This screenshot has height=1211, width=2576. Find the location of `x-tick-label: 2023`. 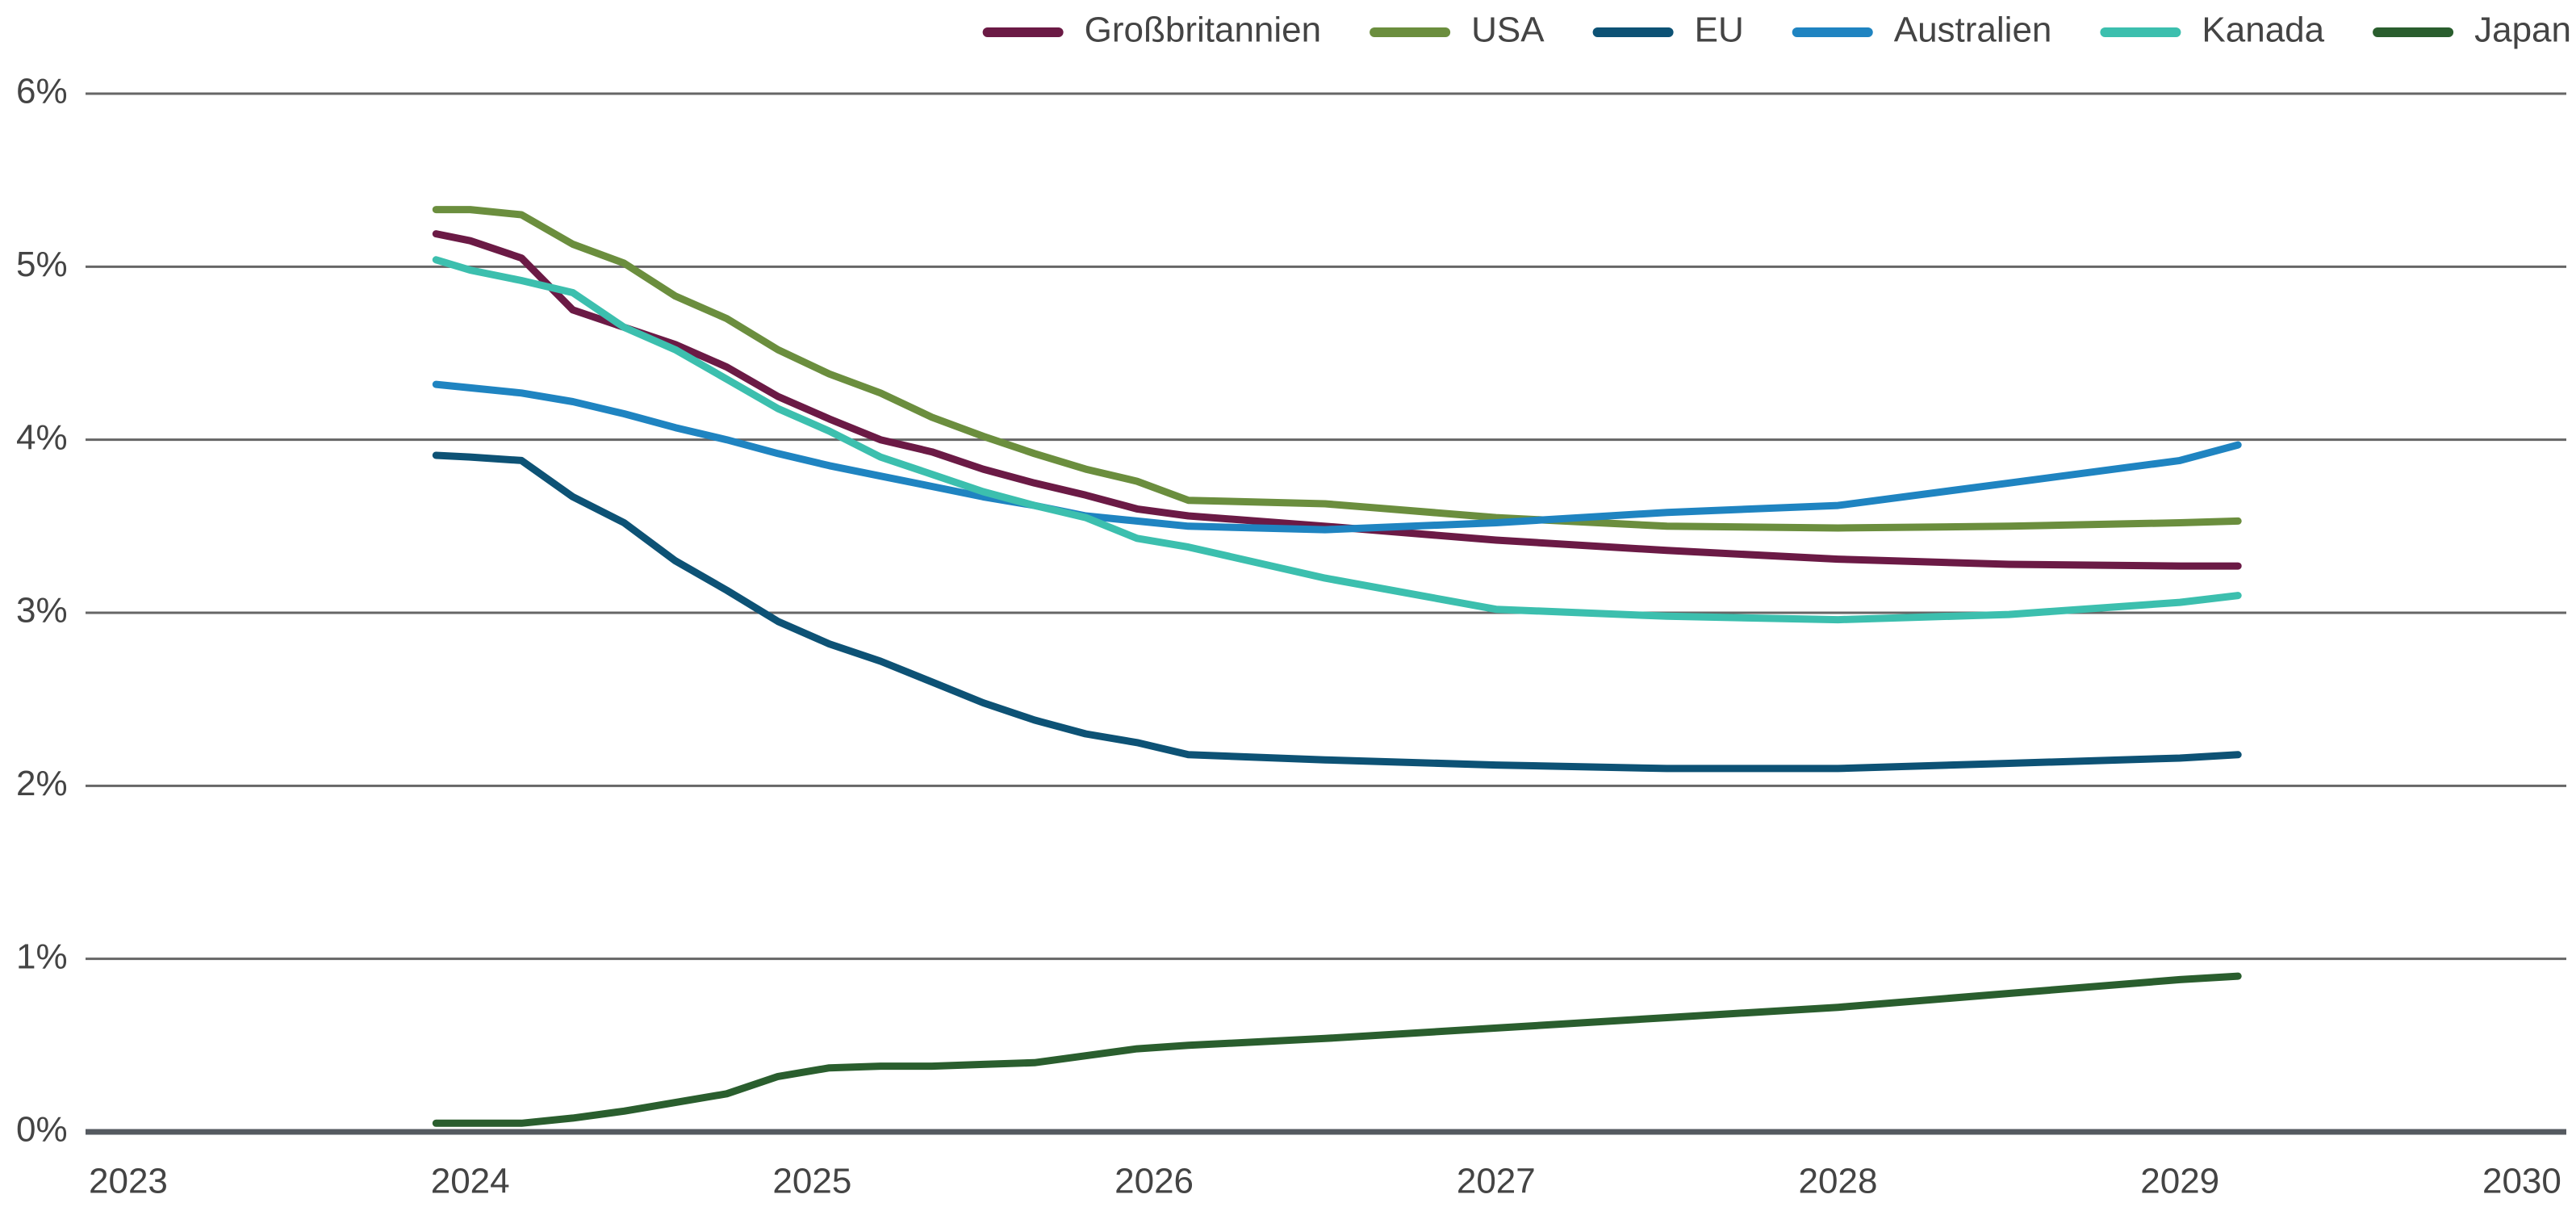

x-tick-label: 2023 is located at coordinates (128, 1181).